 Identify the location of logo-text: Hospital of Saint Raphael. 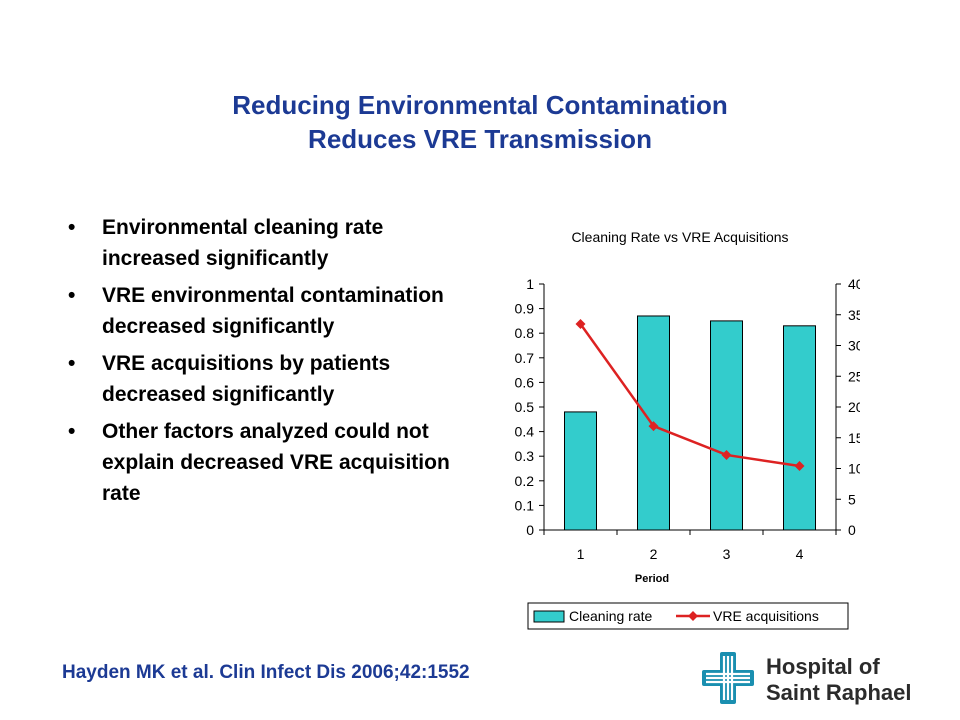
(838, 680).